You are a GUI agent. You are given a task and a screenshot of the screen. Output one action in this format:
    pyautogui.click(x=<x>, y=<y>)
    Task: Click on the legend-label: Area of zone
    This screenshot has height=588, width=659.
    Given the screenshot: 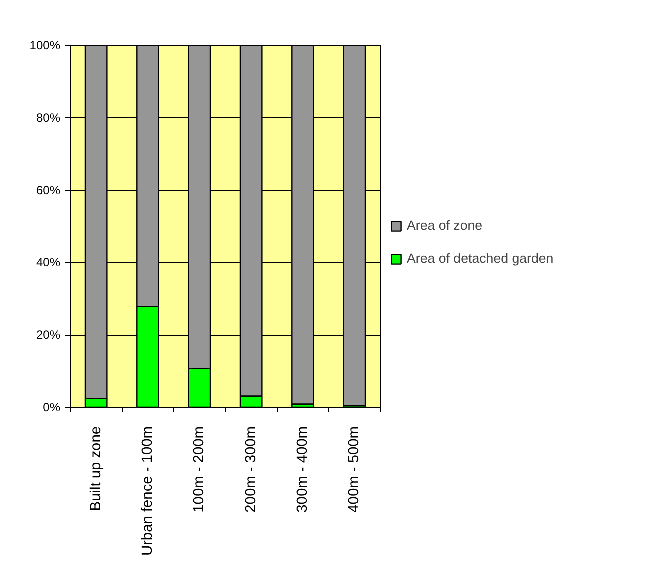 What is the action you would take?
    pyautogui.click(x=445, y=225)
    